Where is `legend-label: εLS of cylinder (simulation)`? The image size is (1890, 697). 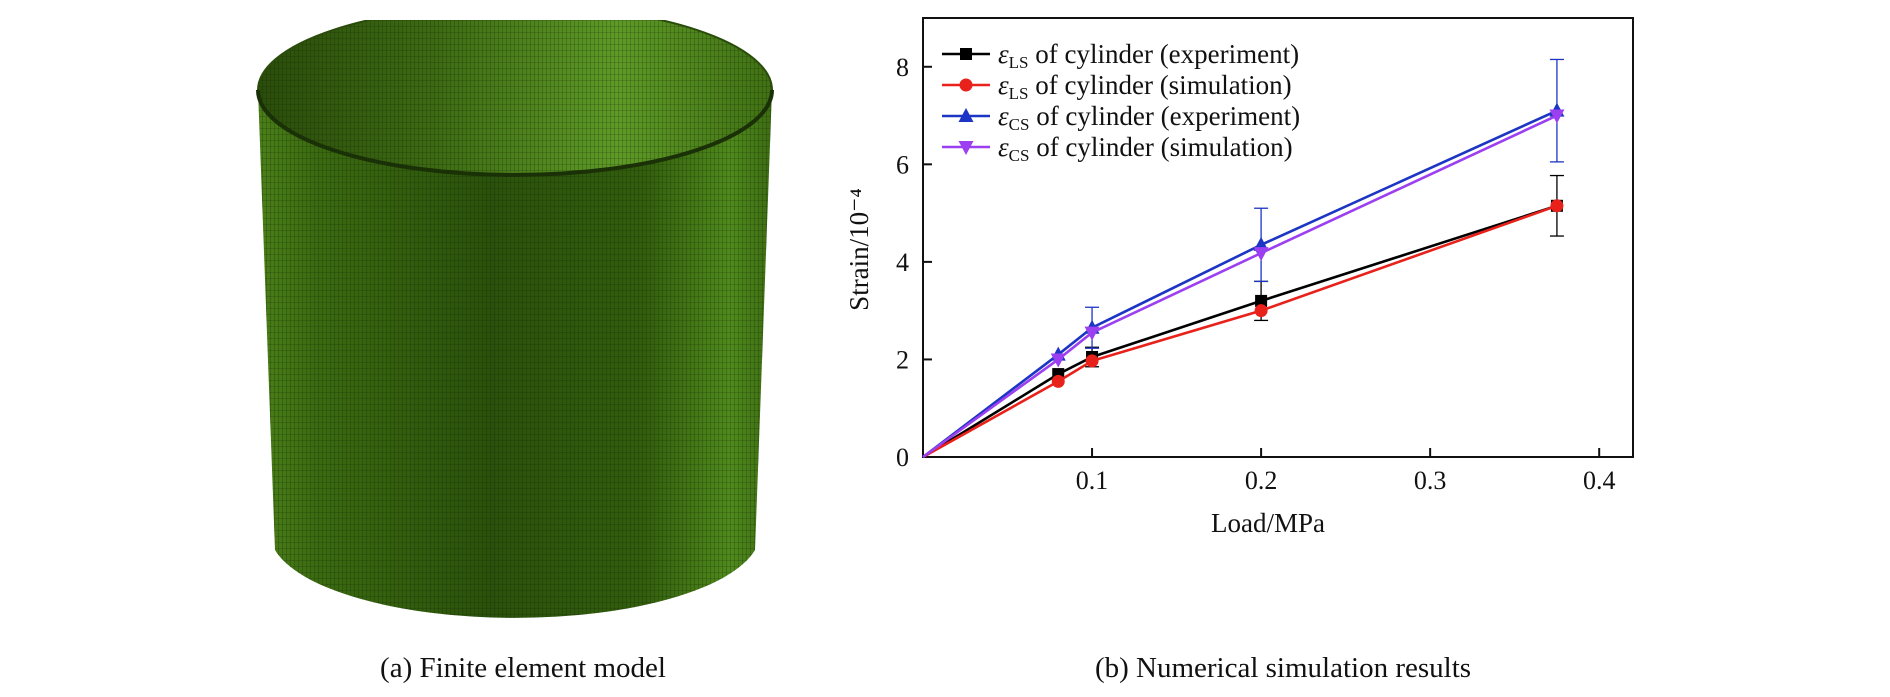
legend-label: εLS of cylinder (simulation) is located at coordinates (1145, 86).